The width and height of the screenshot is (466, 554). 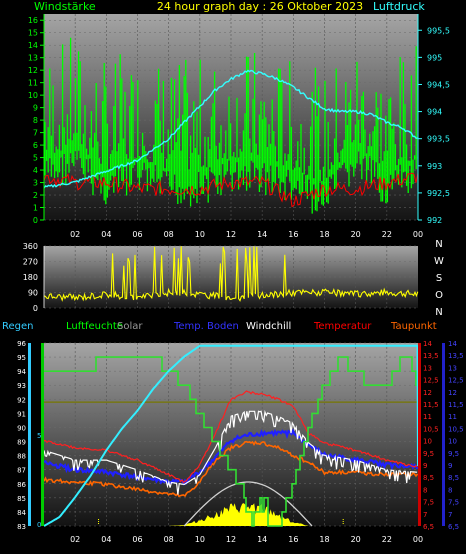 I want to click on panel1-left-axis-title: Windstärke, so click(x=65, y=6).